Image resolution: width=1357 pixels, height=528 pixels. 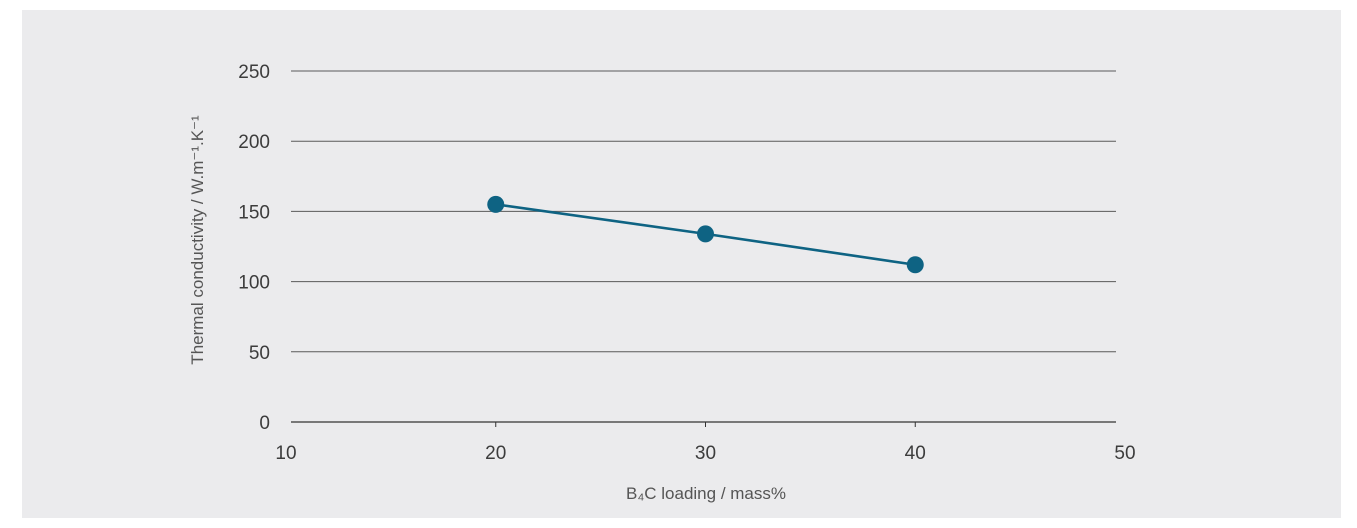 What do you see at coordinates (254, 283) in the screenshot?
I see `y-tick-label: 100` at bounding box center [254, 283].